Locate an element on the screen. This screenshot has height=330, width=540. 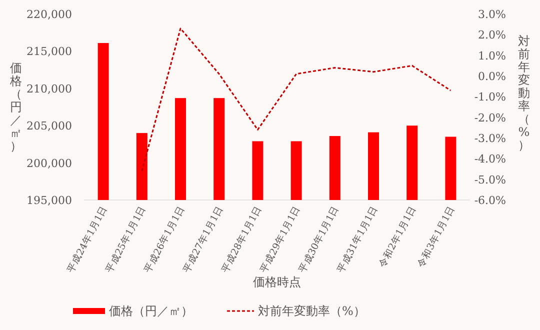
y2-tick-label: -1.0% is located at coordinates (490, 97).